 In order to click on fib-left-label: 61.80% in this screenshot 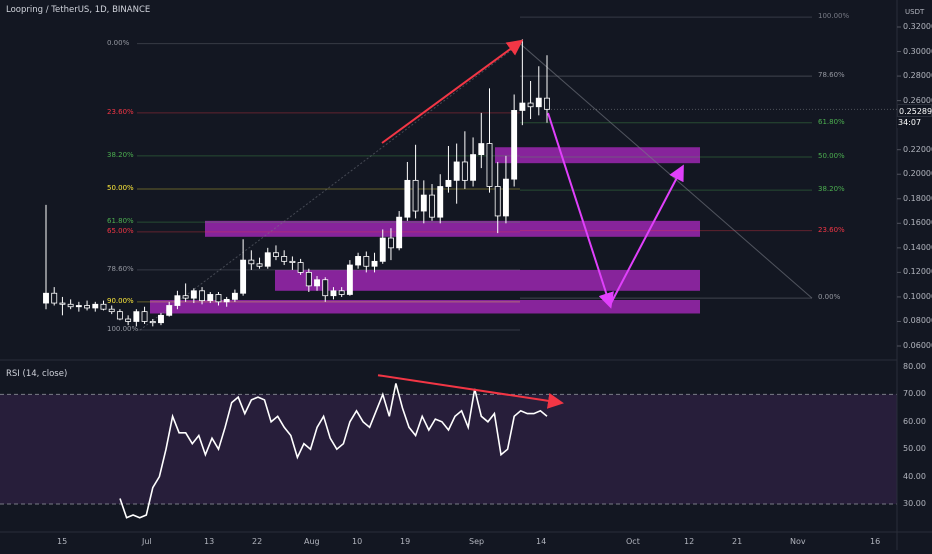, I will do `click(120, 221)`.